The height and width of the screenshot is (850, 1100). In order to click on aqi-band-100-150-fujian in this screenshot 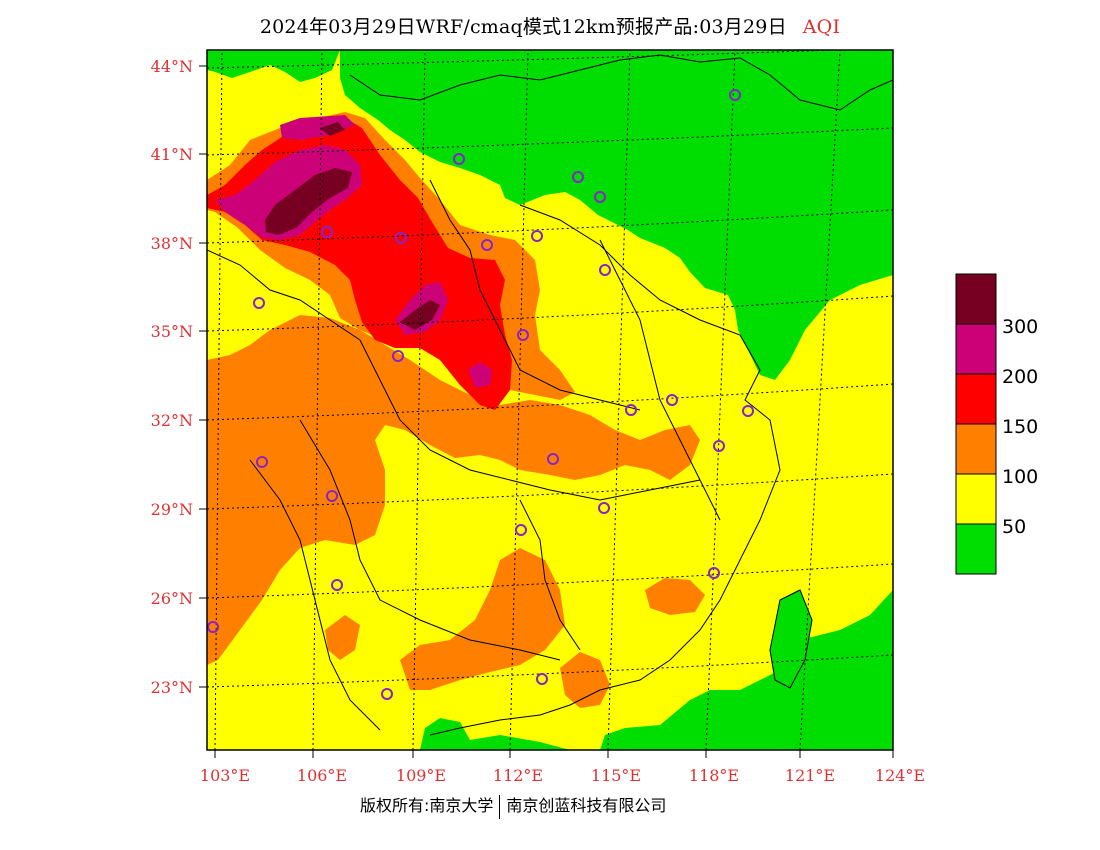, I will do `click(675, 596)`.